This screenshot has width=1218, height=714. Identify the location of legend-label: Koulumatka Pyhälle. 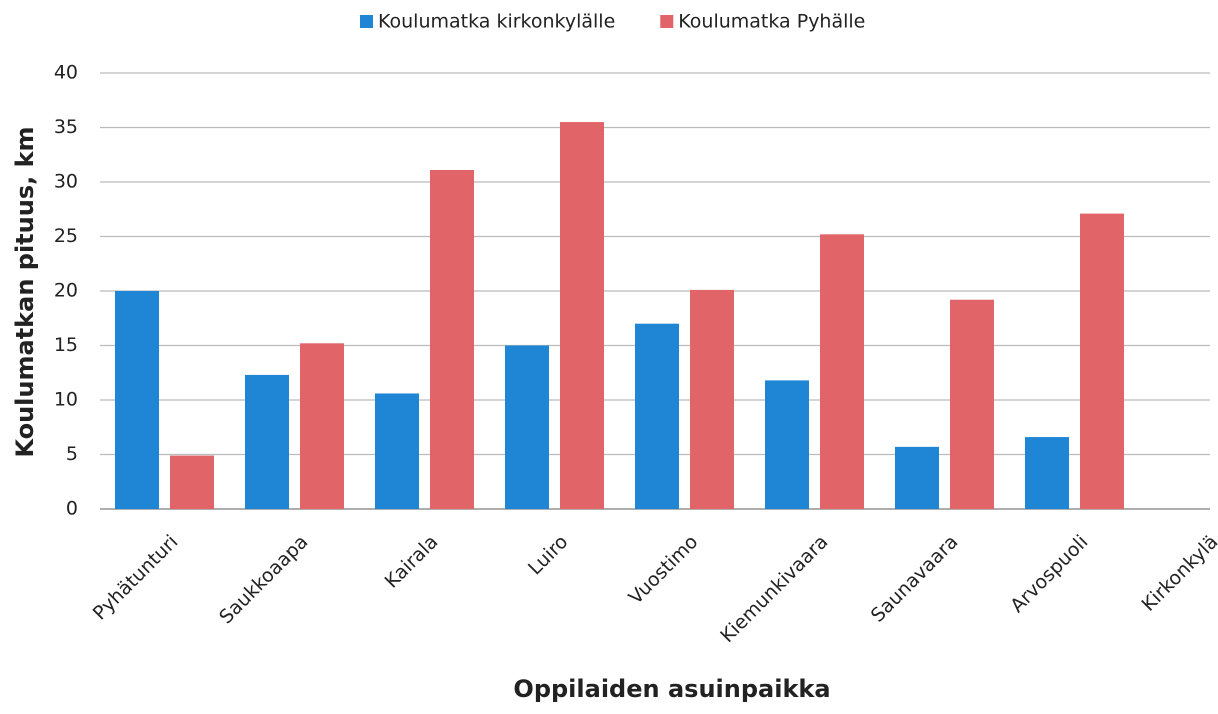
(771, 22).